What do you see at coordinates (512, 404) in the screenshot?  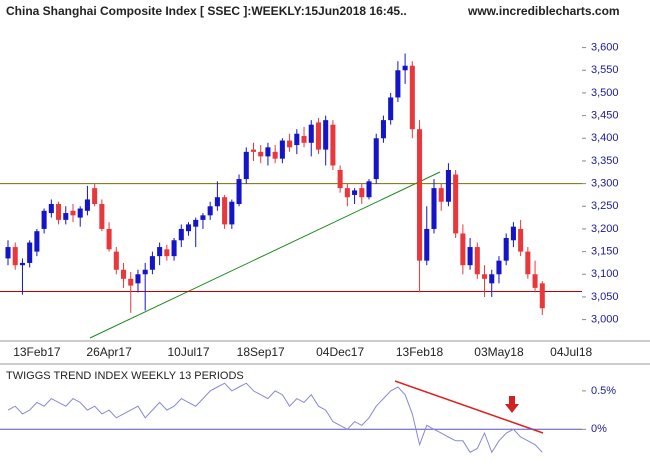 I see `arrow` at bounding box center [512, 404].